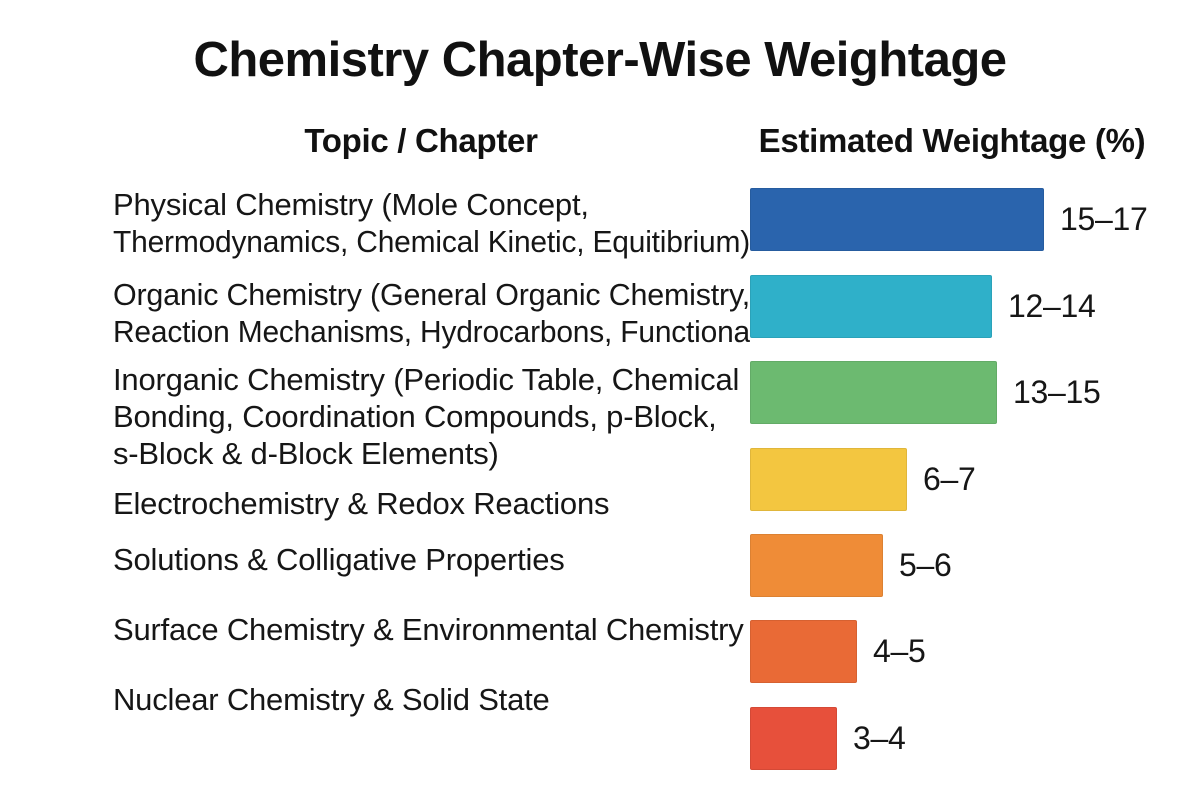  What do you see at coordinates (925, 565) in the screenshot?
I see `weightage-value: 5–6` at bounding box center [925, 565].